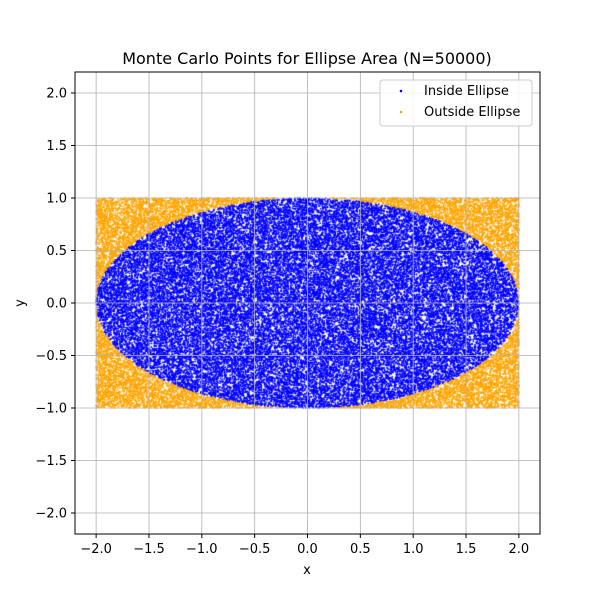 The width and height of the screenshot is (600, 600). Describe the element at coordinates (401, 112) in the screenshot. I see `legend-marker-outside` at that location.